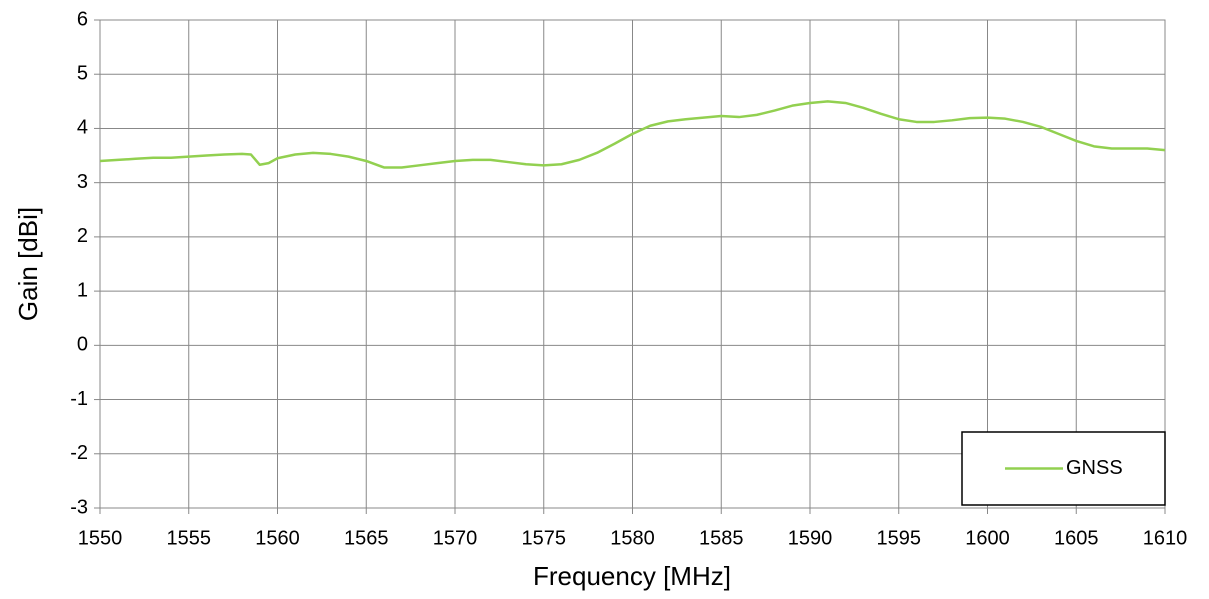 The image size is (1209, 599). I want to click on x-tick-label: 1590, so click(810, 538).